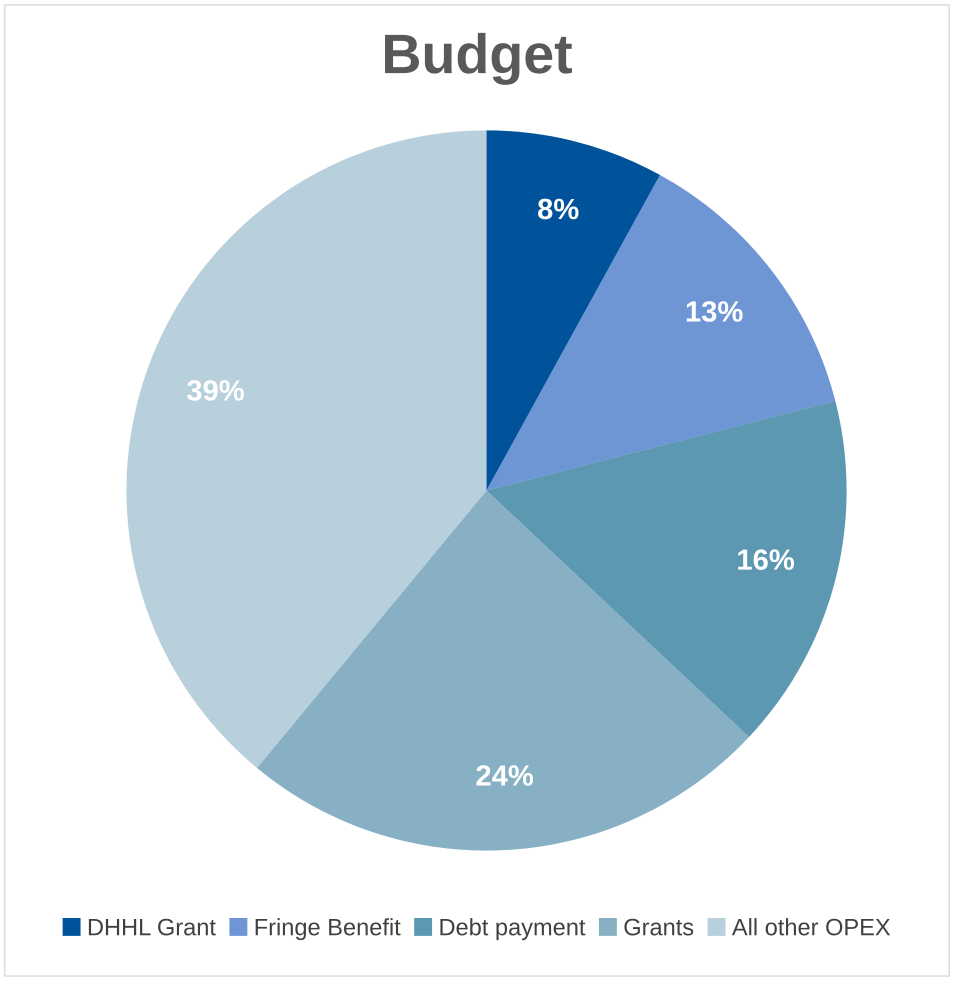 Image resolution: width=954 pixels, height=981 pixels. What do you see at coordinates (505, 775) in the screenshot?
I see `data-label: 24%` at bounding box center [505, 775].